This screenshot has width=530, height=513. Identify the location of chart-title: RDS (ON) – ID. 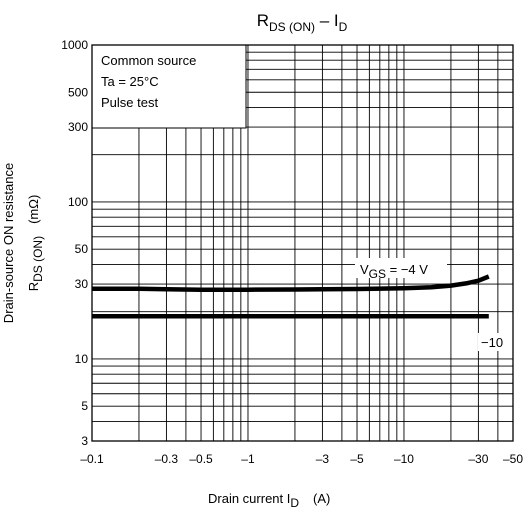
(302, 22).